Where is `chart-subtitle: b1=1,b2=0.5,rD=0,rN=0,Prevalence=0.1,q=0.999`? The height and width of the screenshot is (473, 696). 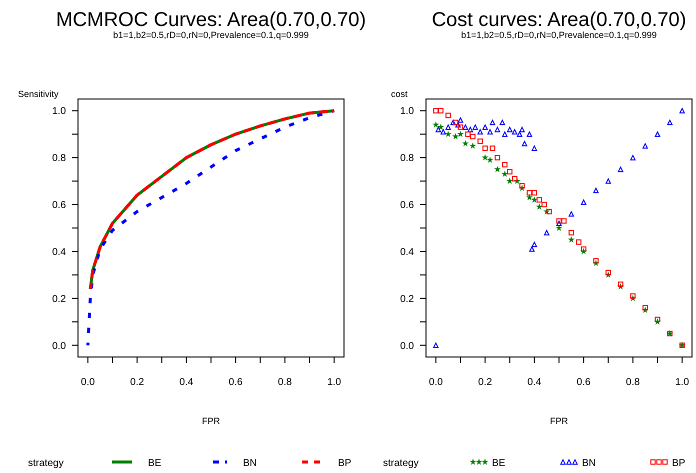
chart-subtitle: b1=1,b2=0.5,rD=0,rN=0,Prevalence=0.1,q=0.999 is located at coordinates (211, 35).